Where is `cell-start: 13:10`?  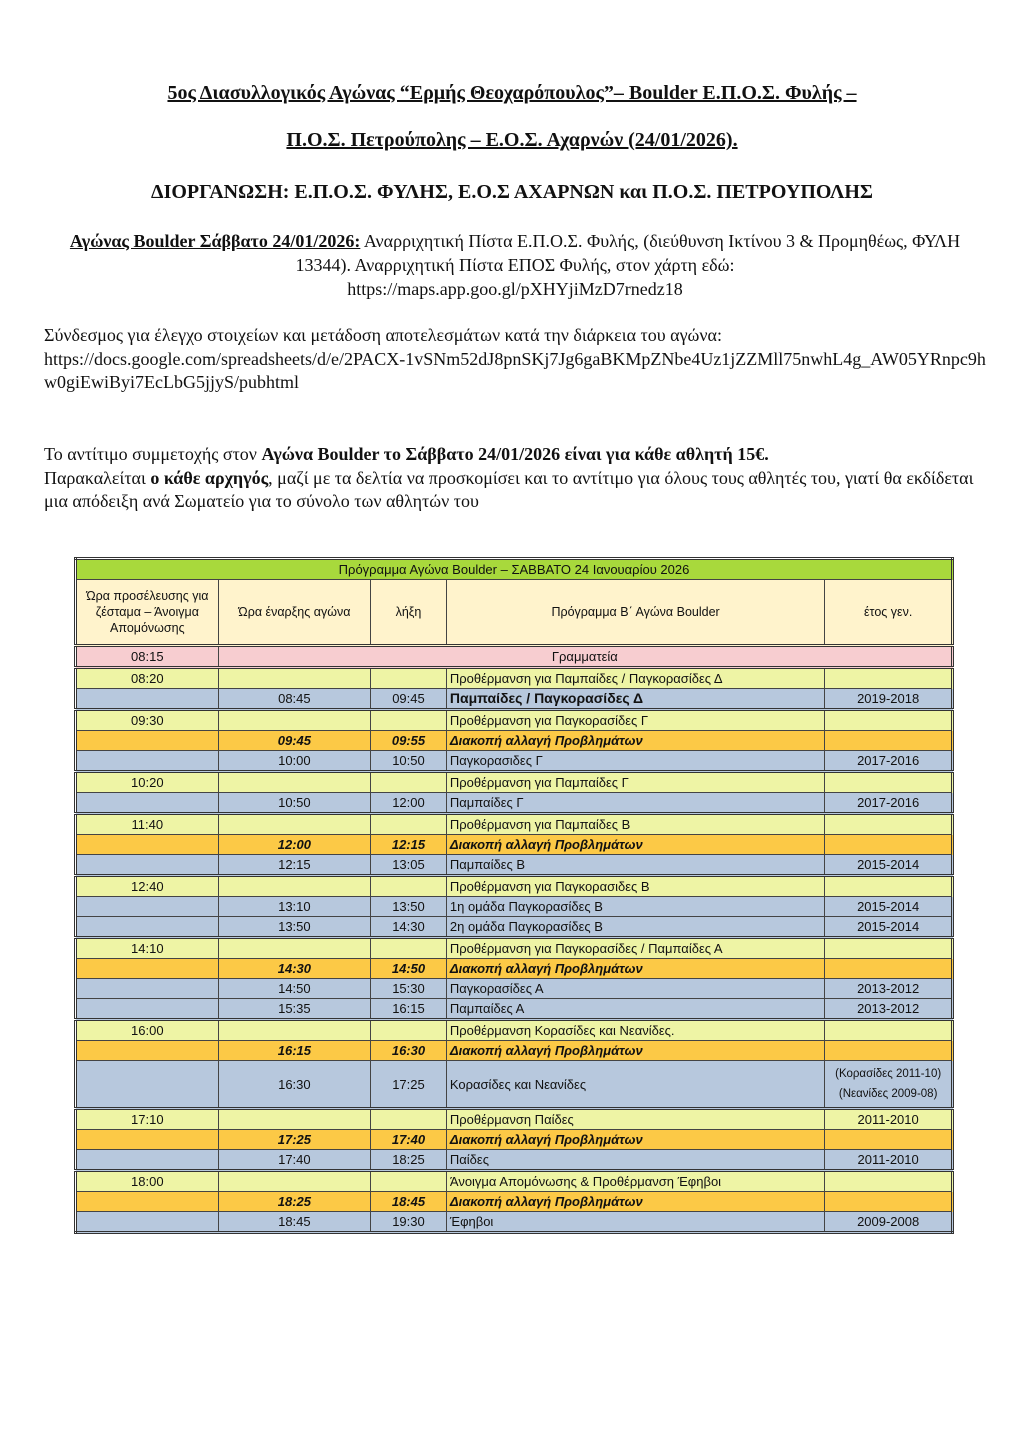
cell-start: 13:10 is located at coordinates (294, 906).